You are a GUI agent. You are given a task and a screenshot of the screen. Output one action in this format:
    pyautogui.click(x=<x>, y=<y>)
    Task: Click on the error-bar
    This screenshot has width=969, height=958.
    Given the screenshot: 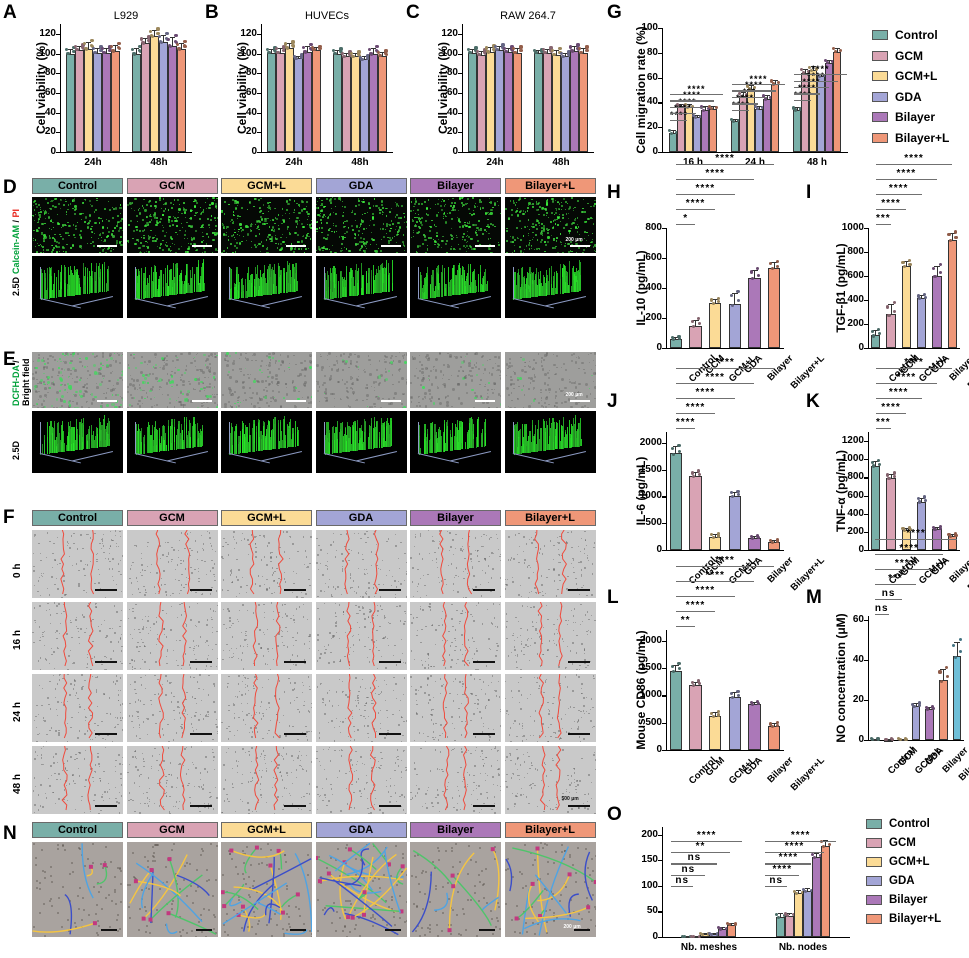 What is the action you would take?
    pyautogui.click(x=735, y=694)
    